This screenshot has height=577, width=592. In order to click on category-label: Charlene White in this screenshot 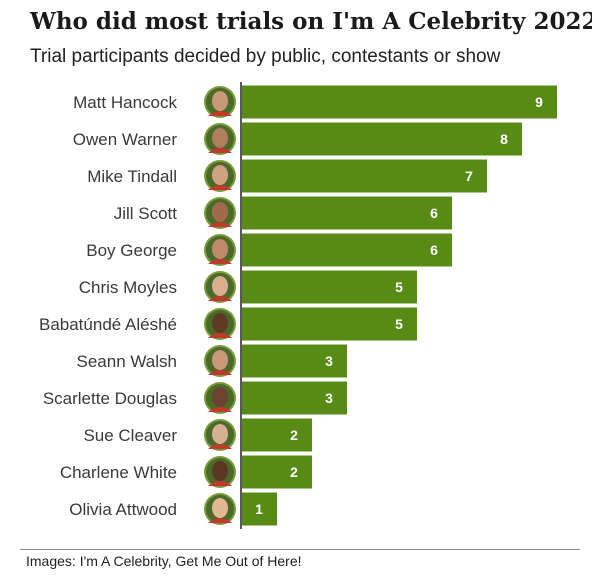, I will do `click(118, 472)`.